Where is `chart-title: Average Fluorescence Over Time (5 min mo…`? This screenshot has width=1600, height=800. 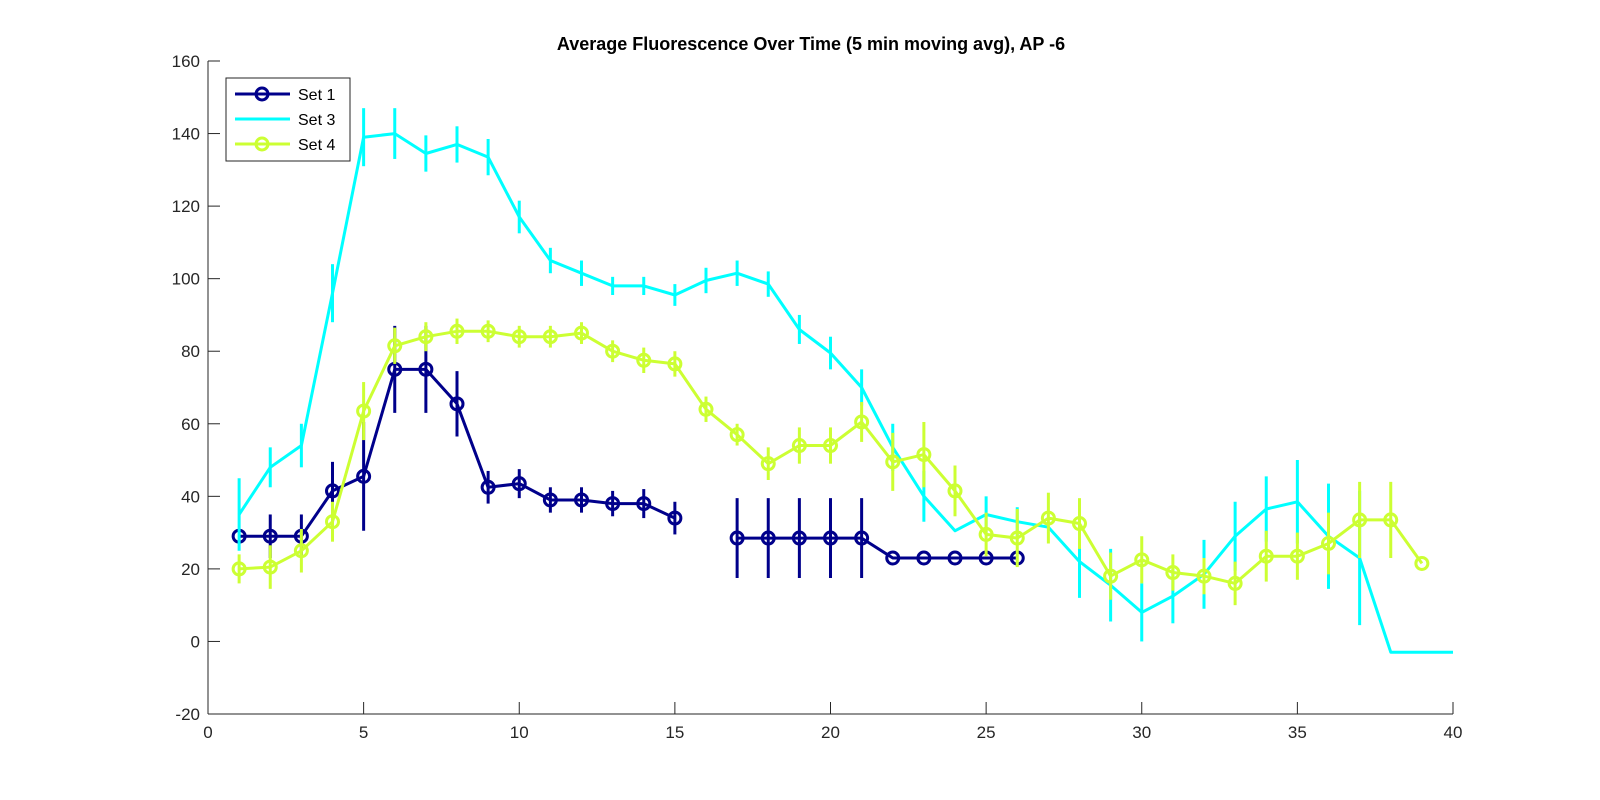 chart-title: Average Fluorescence Over Time (5 min mo… is located at coordinates (811, 44).